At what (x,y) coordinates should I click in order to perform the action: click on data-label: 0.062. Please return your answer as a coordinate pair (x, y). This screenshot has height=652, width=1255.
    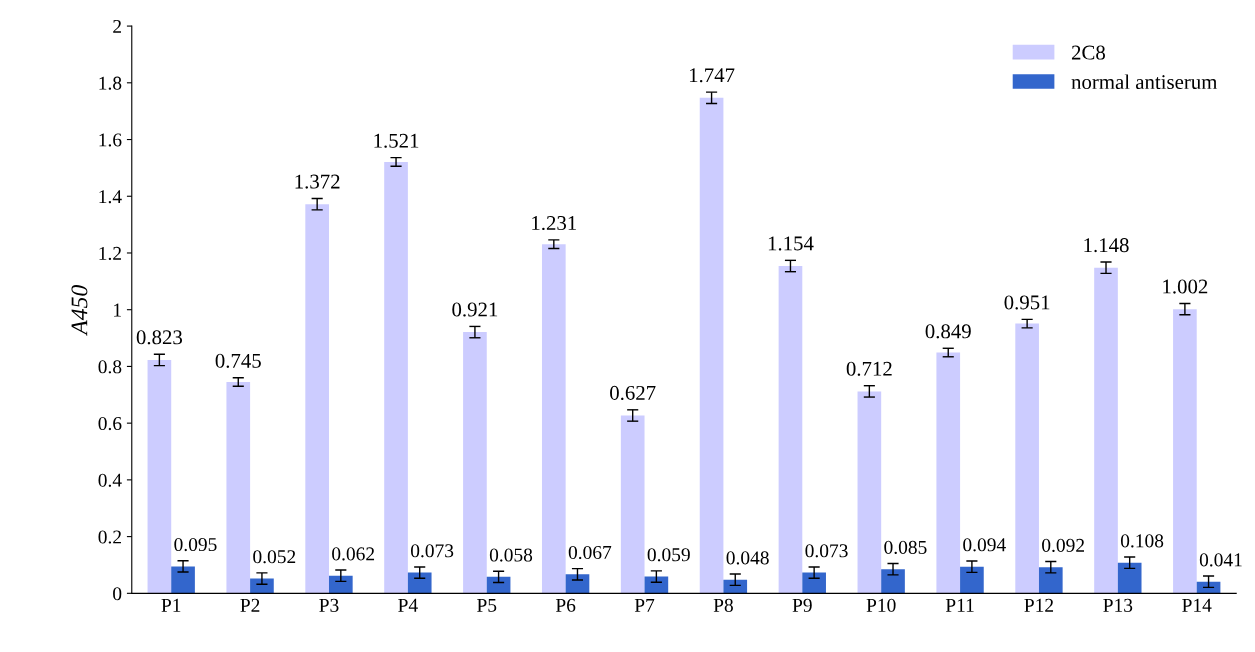
    Looking at the image, I should click on (353, 554).